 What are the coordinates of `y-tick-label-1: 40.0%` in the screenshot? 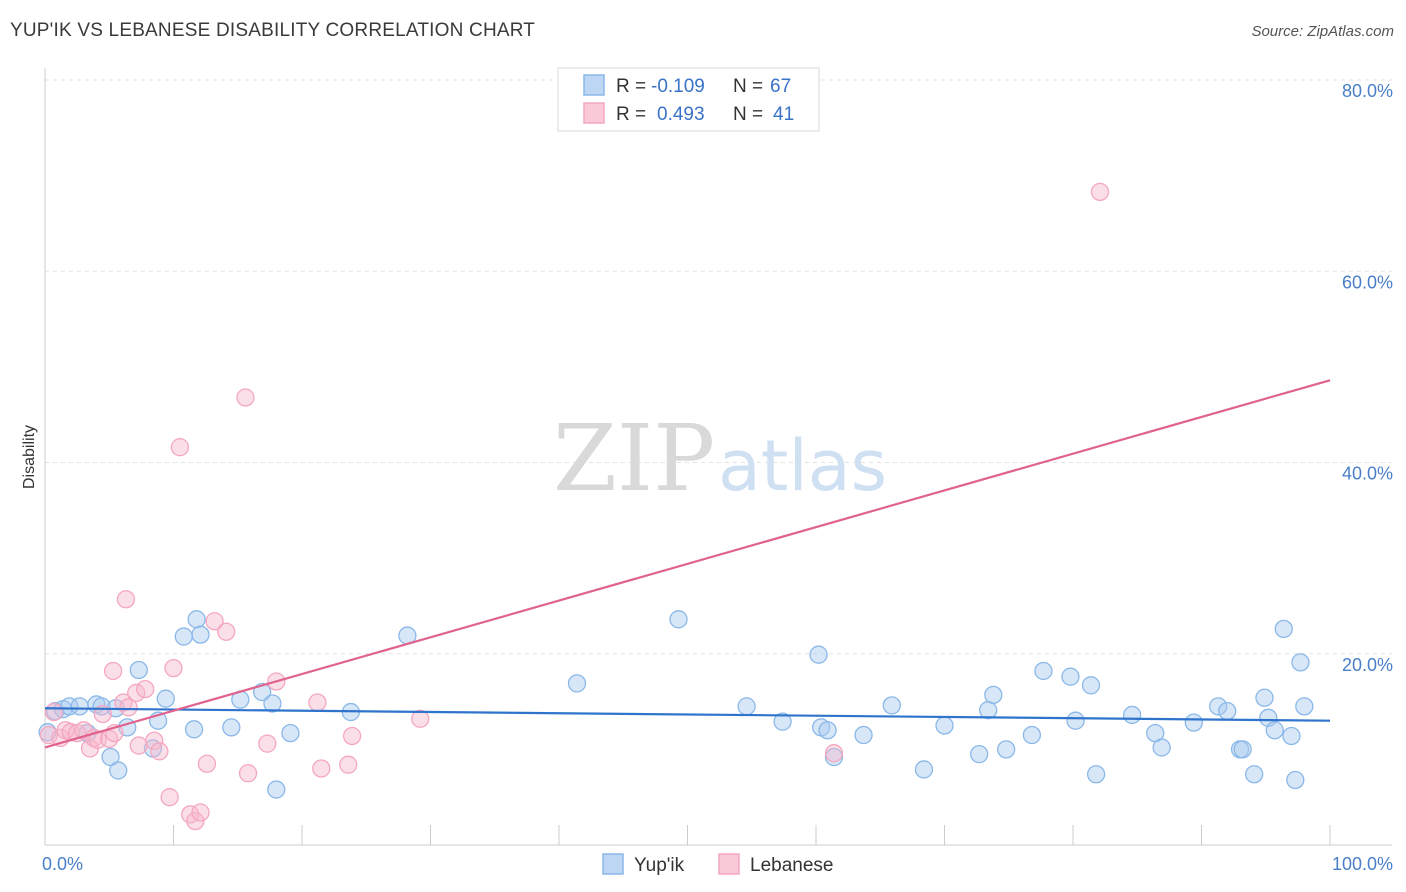 It's located at (1367, 474).